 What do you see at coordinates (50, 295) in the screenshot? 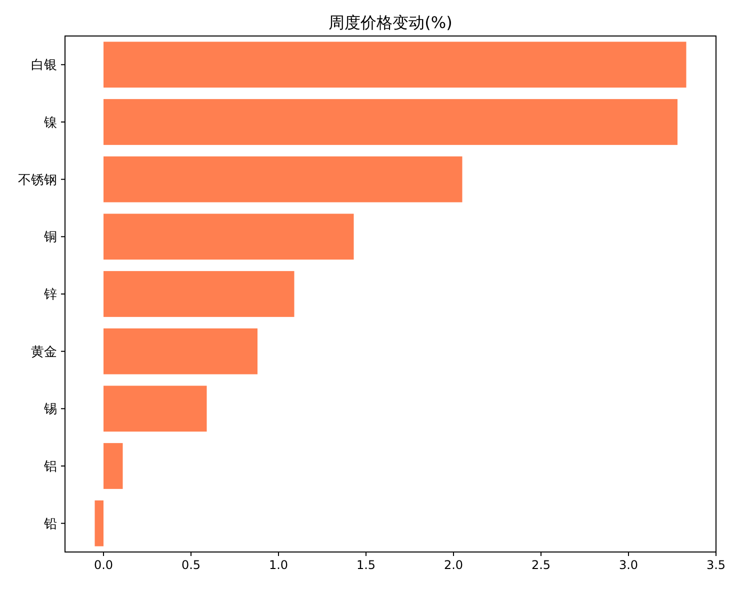
I see `y-tick-label: 锌` at bounding box center [50, 295].